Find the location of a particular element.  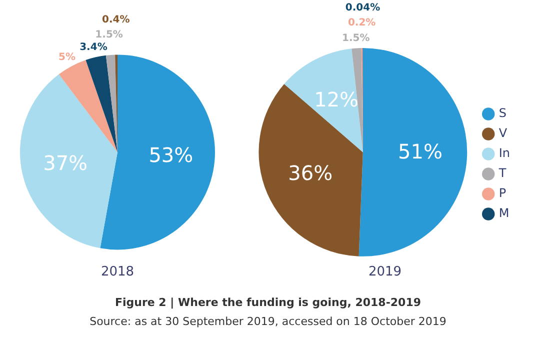

data-label: 0.2% is located at coordinates (362, 23).